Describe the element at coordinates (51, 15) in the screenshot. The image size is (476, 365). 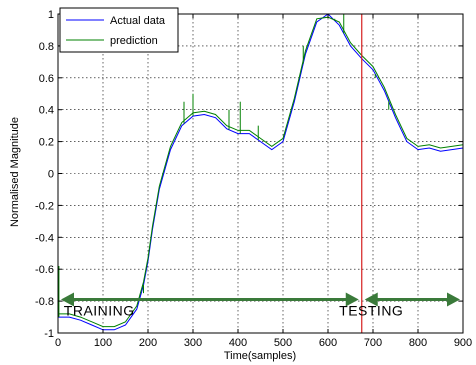
I see `y-tick-label: 1` at that location.